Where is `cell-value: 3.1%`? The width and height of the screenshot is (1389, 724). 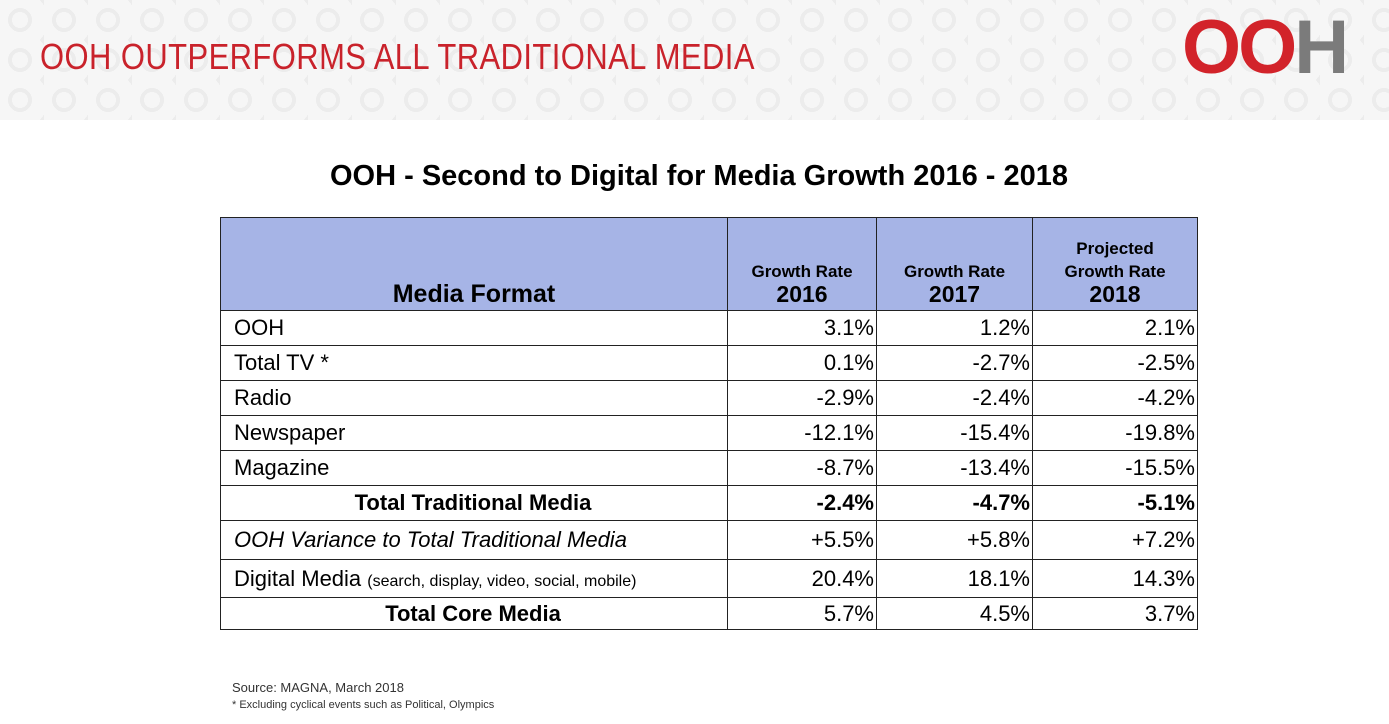
cell-value: 3.1% is located at coordinates (802, 328).